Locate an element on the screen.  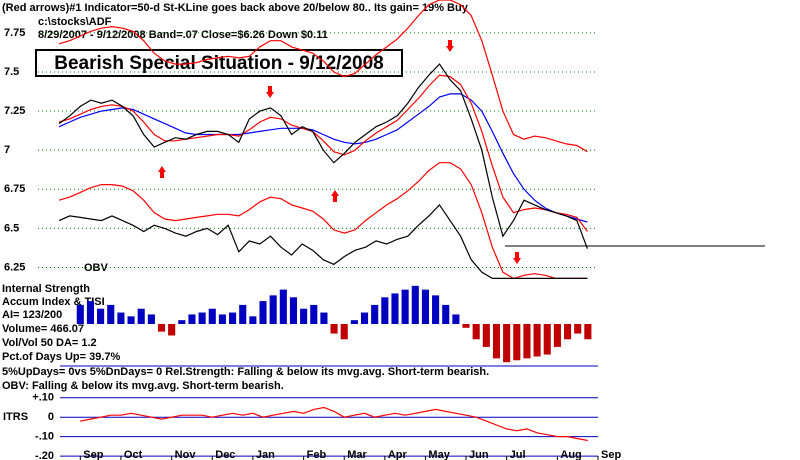
file-path: c:\stocks\ADF is located at coordinates (75, 22).